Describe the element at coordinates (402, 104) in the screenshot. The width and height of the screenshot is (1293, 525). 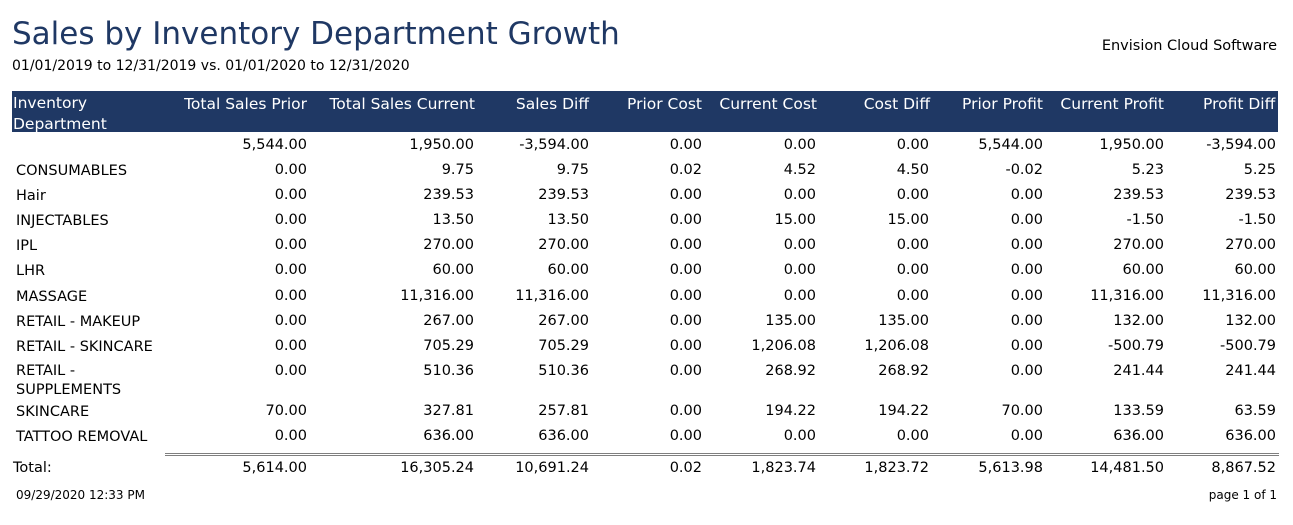
I see `column-header-total-sales-current: Total Sales Current` at that location.